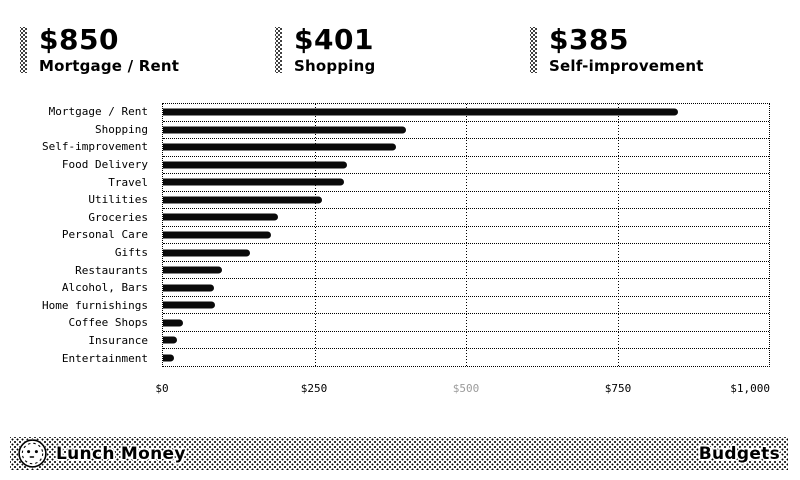  What do you see at coordinates (243, 200) in the screenshot?
I see `bar-utilities` at bounding box center [243, 200].